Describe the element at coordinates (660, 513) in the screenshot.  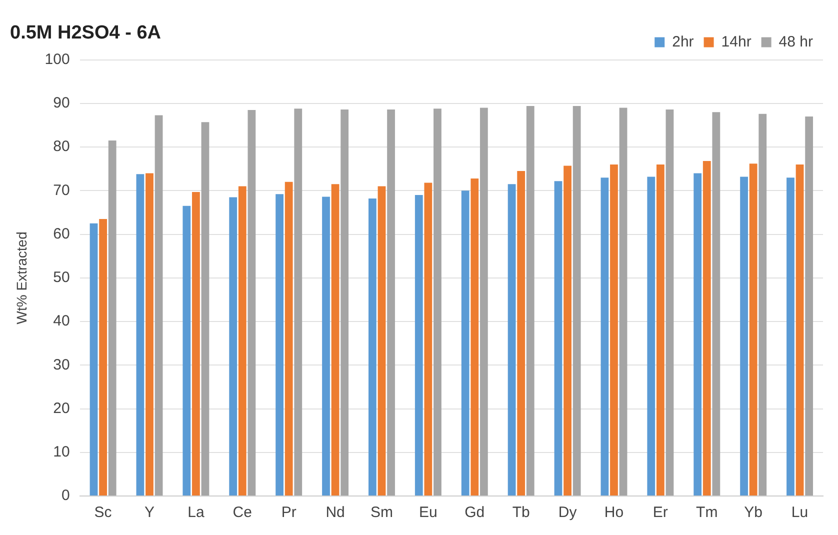
I see `x-tick-label: Er` at that location.